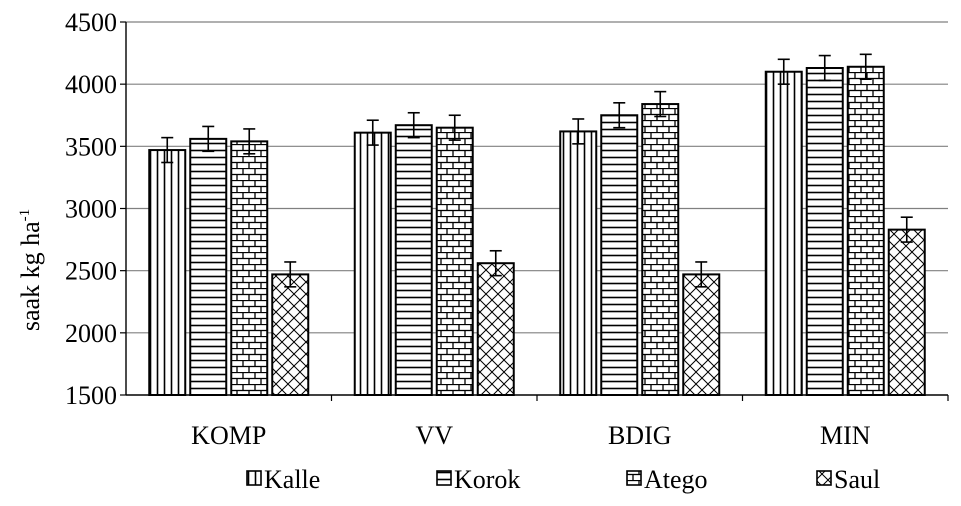 Image resolution: width=961 pixels, height=506 pixels. I want to click on x-category-label: MIN, so click(845, 435).